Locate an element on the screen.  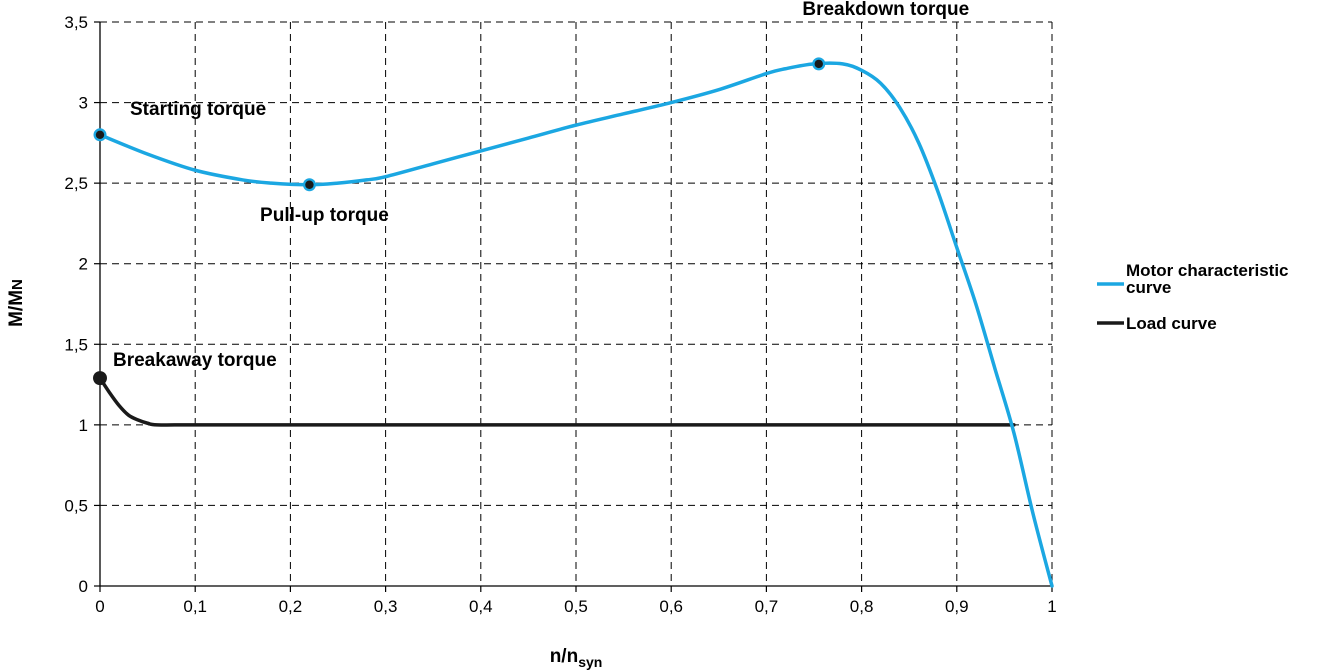
x-tick-label: 0,4 is located at coordinates (481, 606).